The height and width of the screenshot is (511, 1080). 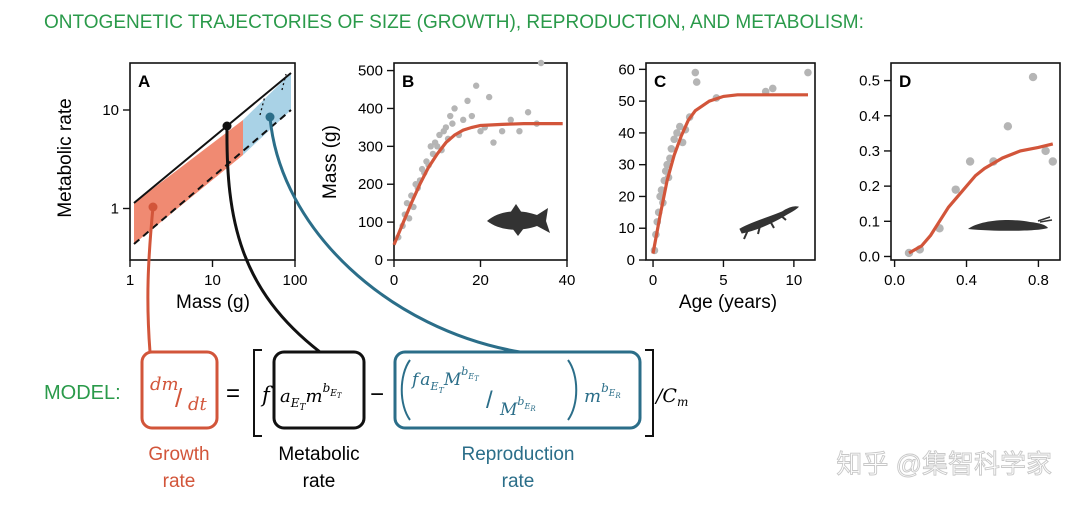 What do you see at coordinates (723, 280) in the screenshot?
I see `x-tick-label: 5` at bounding box center [723, 280].